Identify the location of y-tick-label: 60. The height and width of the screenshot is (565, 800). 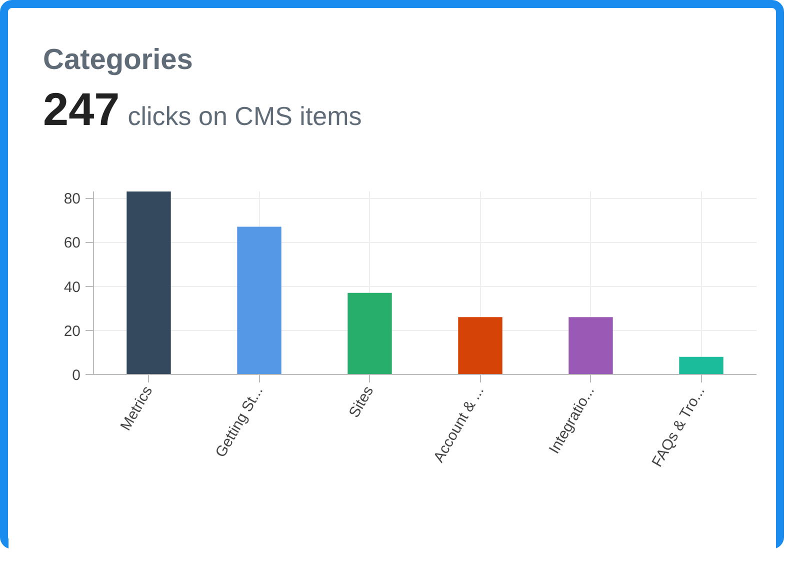
(72, 243).